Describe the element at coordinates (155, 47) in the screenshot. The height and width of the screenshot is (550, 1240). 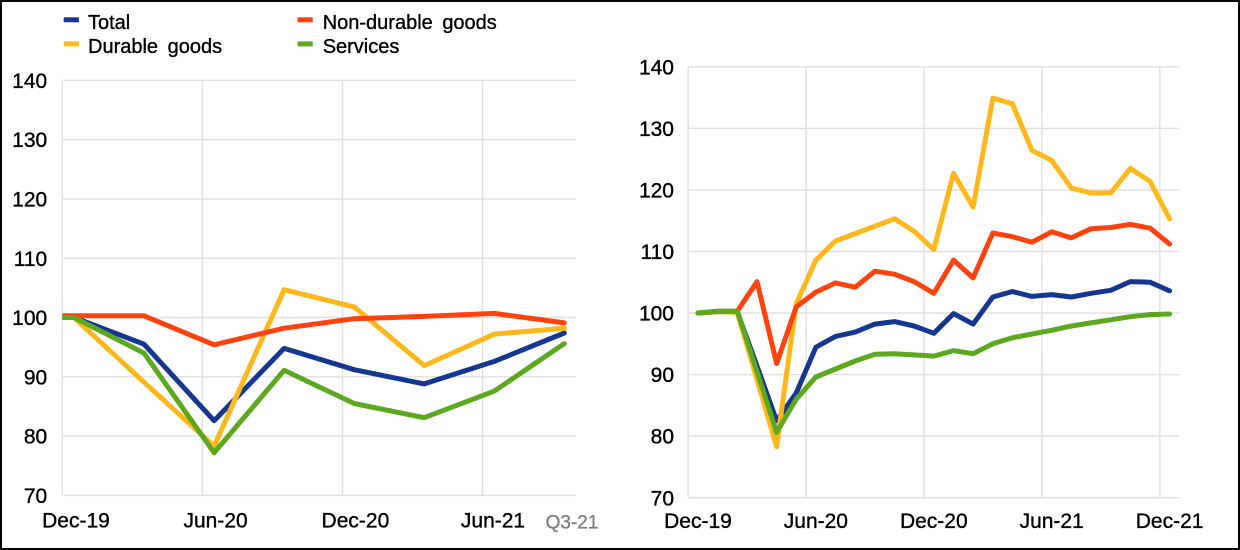
I see `svg-text: Durable goods` at that location.